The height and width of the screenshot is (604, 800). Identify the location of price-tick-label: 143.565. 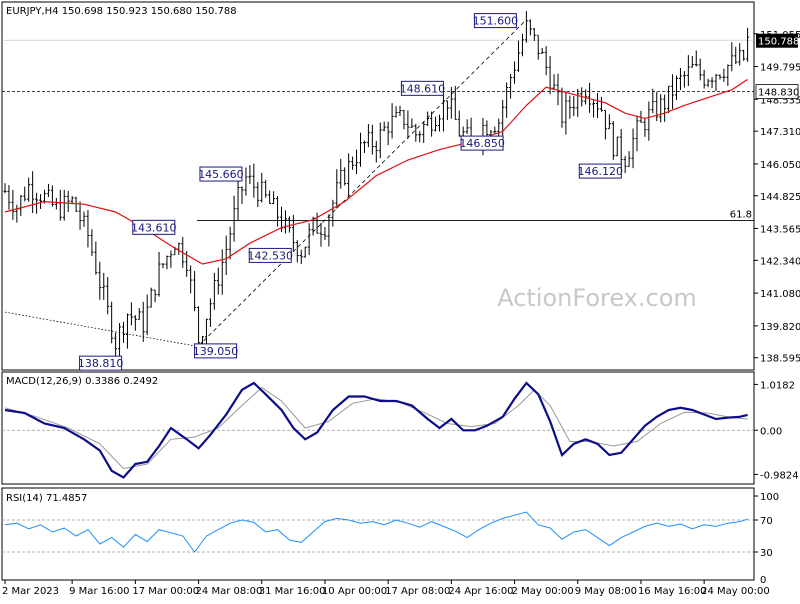
(780, 230).